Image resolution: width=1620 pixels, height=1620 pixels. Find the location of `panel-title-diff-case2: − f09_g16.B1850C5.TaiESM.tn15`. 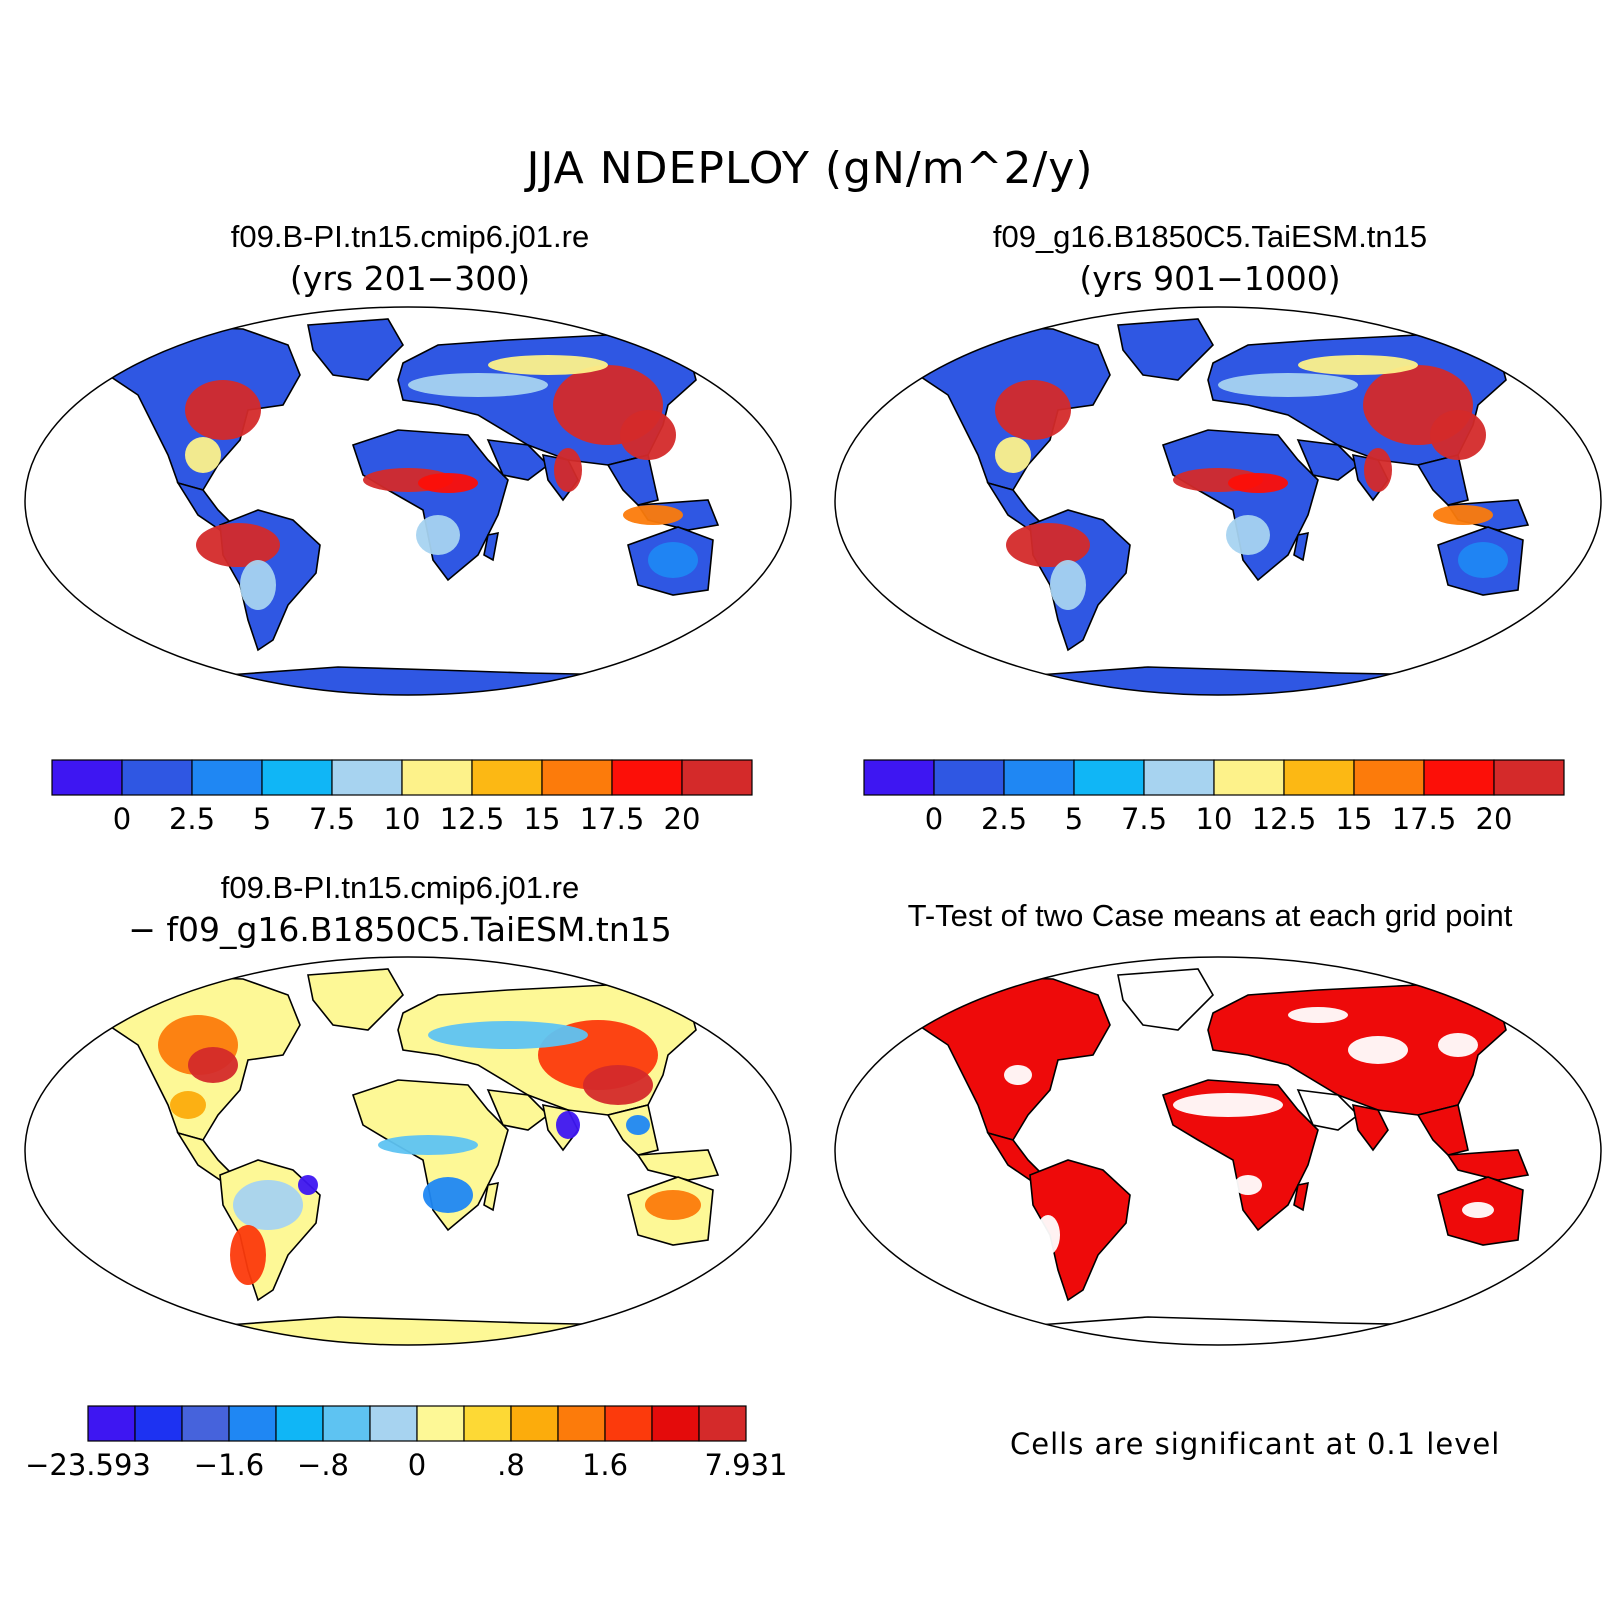

panel-title-diff-case2: − f09_g16.B1850C5.TaiESM.tn15 is located at coordinates (400, 929).